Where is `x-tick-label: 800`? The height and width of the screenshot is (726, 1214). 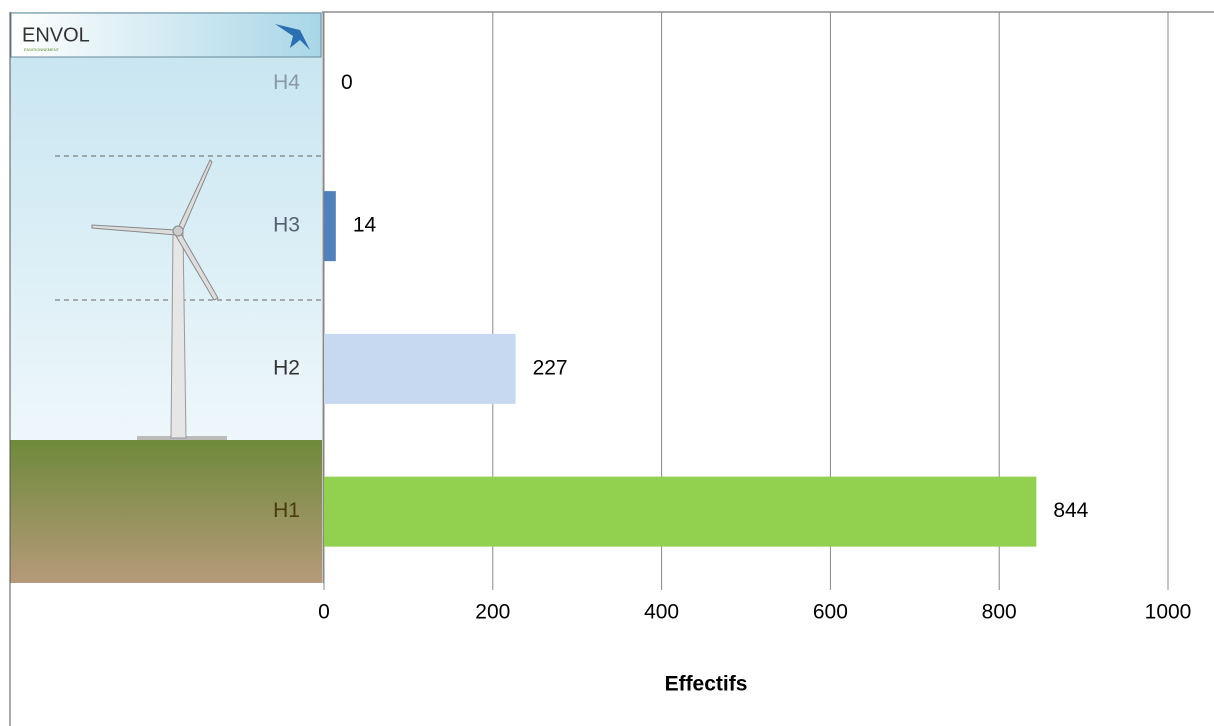
x-tick-label: 800 is located at coordinates (999, 612).